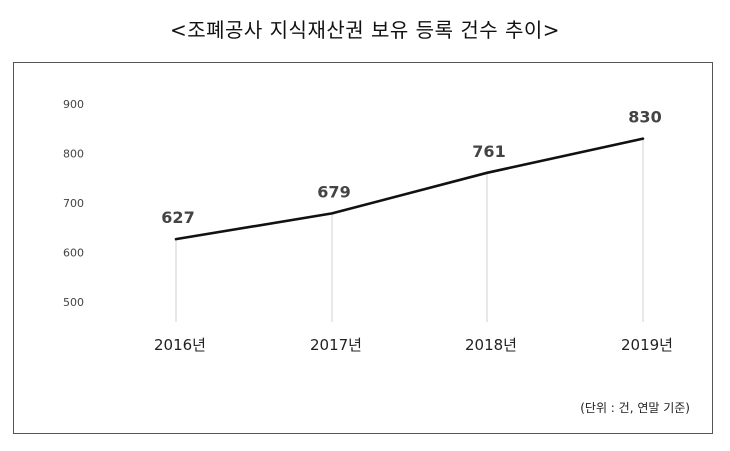 Image resolution: width=730 pixels, height=451 pixels. What do you see at coordinates (177, 217) in the screenshot?
I see `data-label: 627` at bounding box center [177, 217].